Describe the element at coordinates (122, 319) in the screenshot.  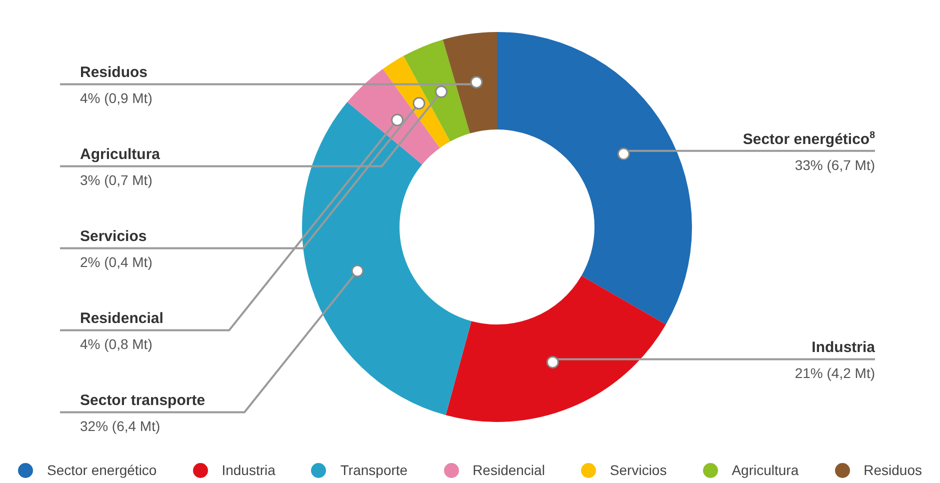
I see `text: Residencial` at that location.